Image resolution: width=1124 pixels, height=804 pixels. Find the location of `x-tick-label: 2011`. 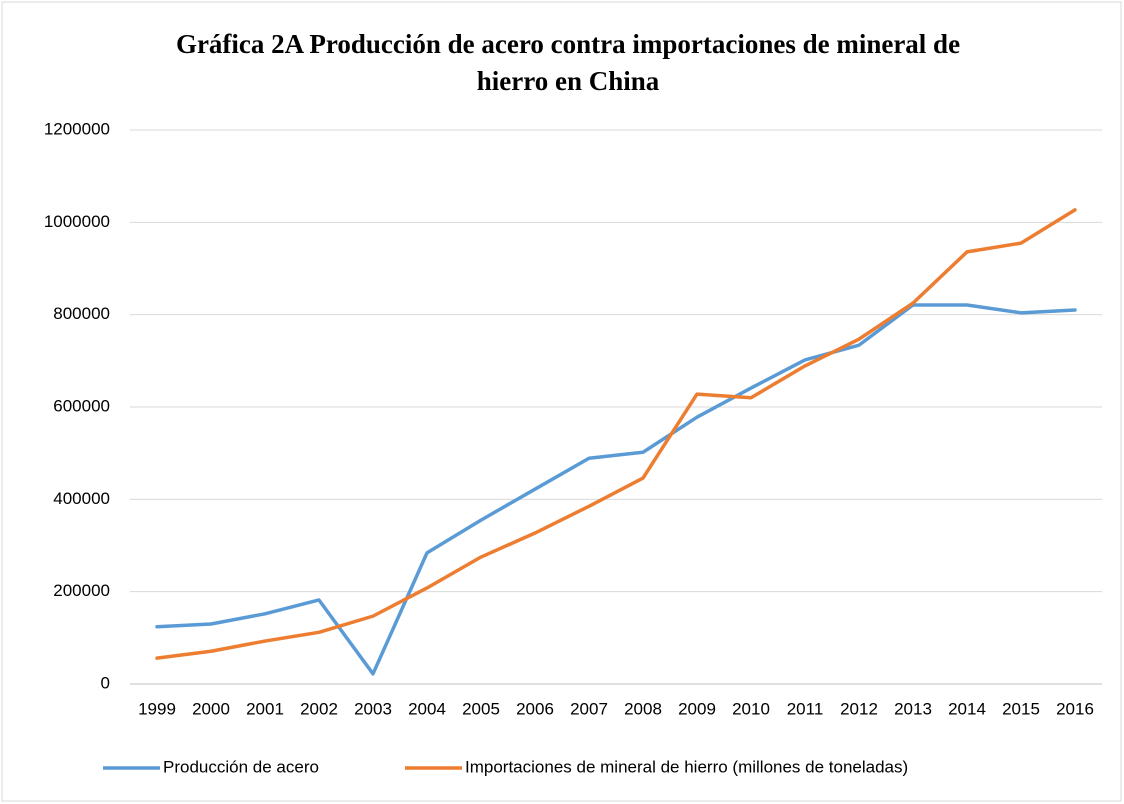

x-tick-label: 2011 is located at coordinates (805, 708).